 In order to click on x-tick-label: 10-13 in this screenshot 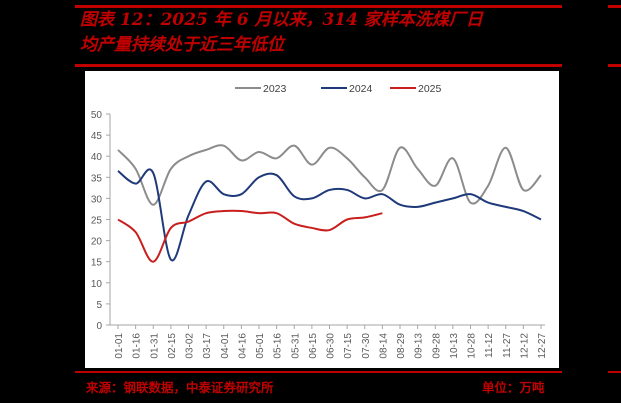, I will do `click(454, 346)`.